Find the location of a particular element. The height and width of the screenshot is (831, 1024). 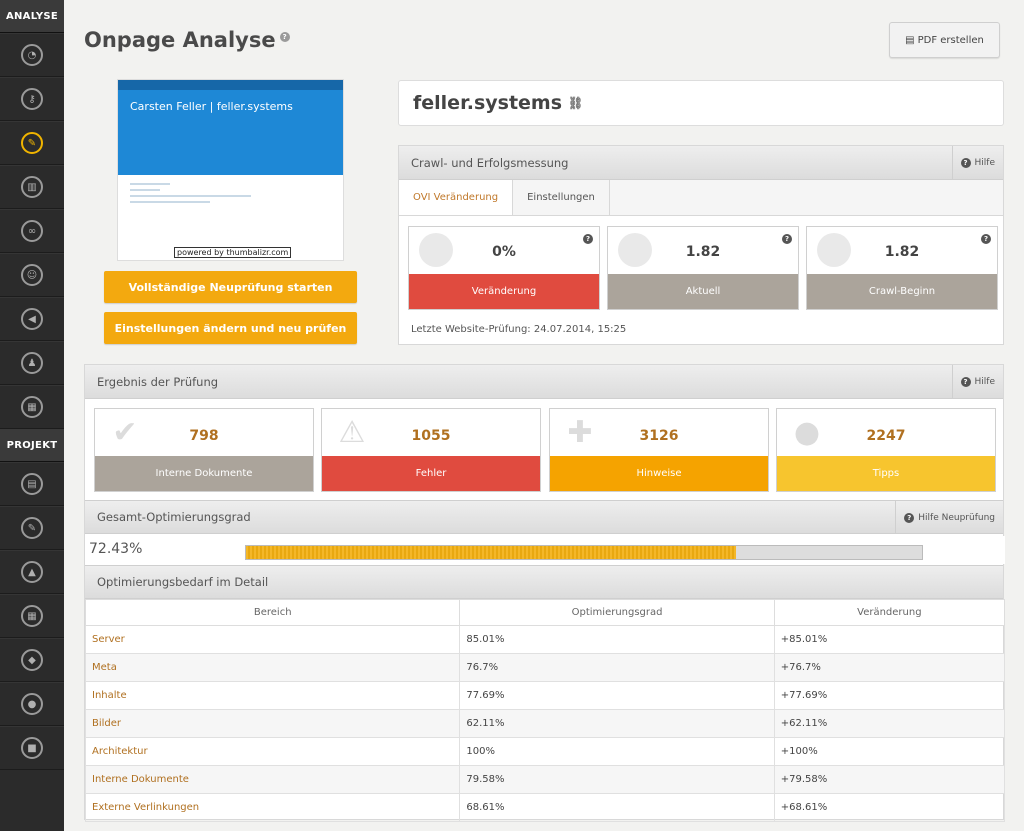

thumbnail-powered-by: powered by thumbalizr.com is located at coordinates (233, 252).